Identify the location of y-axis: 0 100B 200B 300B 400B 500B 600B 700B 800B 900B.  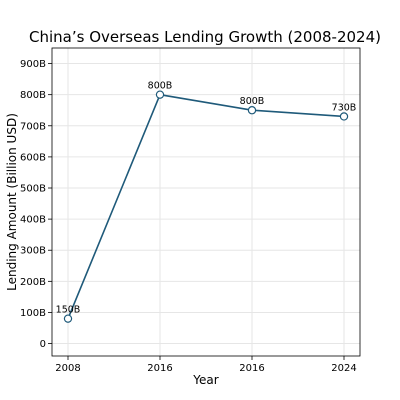
(36, 204).